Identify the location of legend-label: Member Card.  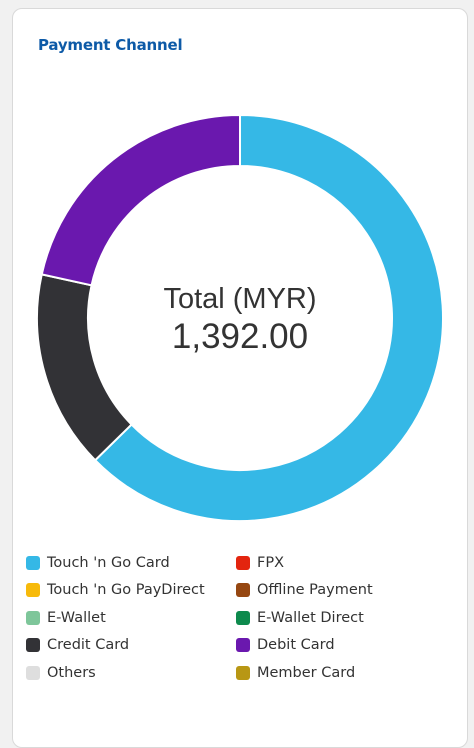
(306, 672).